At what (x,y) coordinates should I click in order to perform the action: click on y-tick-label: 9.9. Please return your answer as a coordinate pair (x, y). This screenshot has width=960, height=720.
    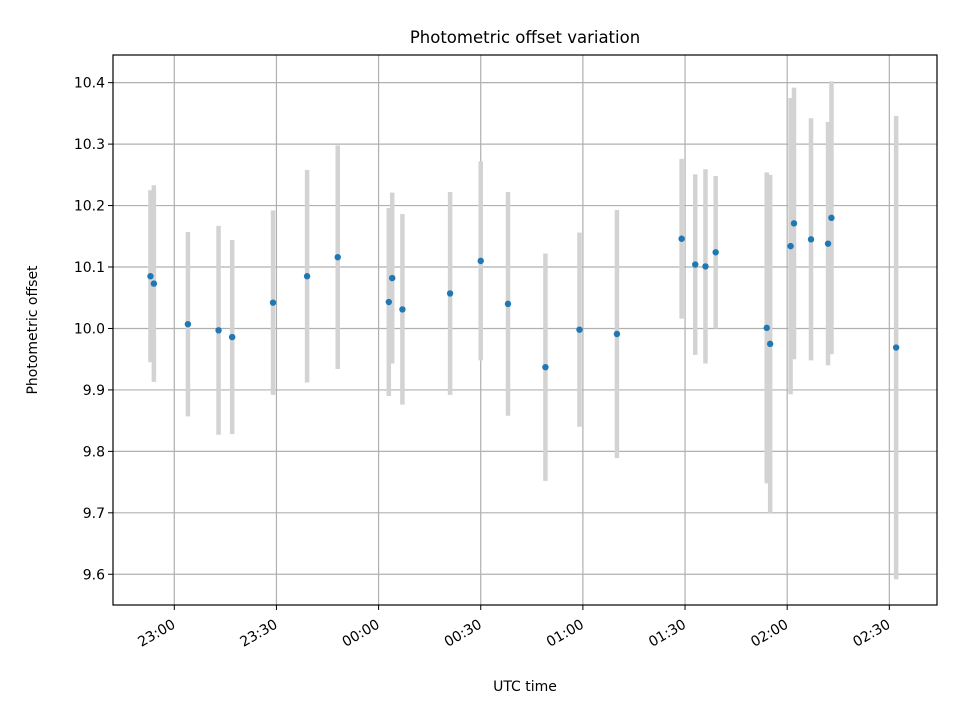
    Looking at the image, I should click on (94, 391).